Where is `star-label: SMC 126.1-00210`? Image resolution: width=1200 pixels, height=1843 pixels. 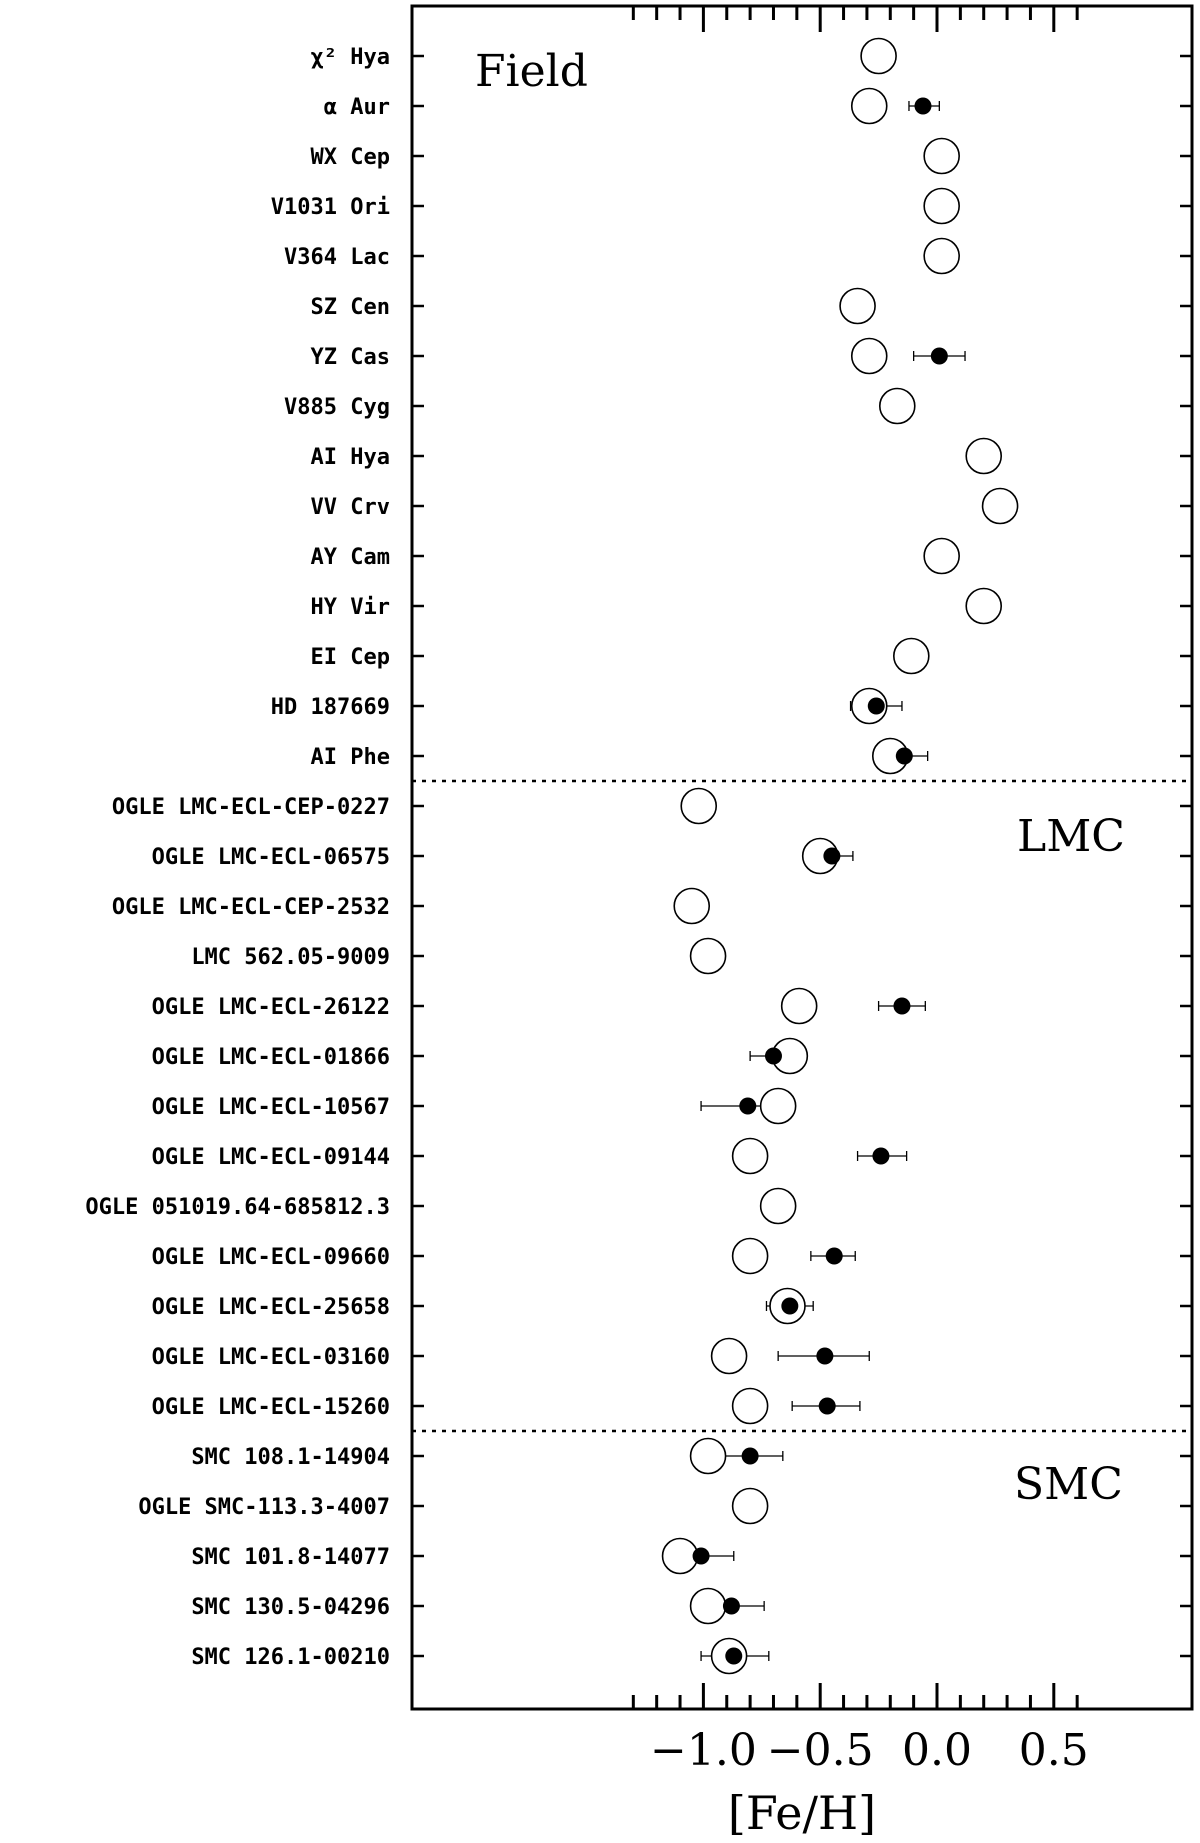
star-label: SMC 126.1-00210 is located at coordinates (290, 1657).